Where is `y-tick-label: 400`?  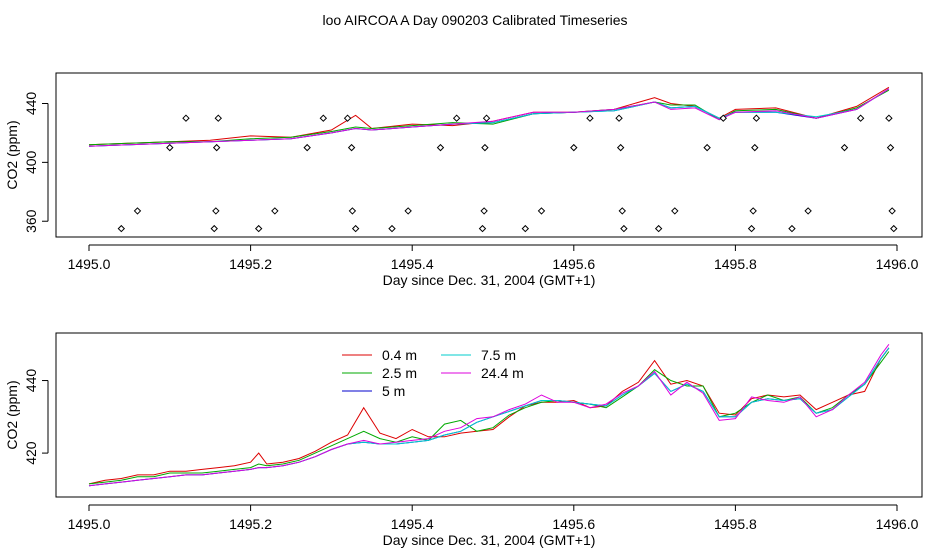 y-tick-label: 400 is located at coordinates (31, 162).